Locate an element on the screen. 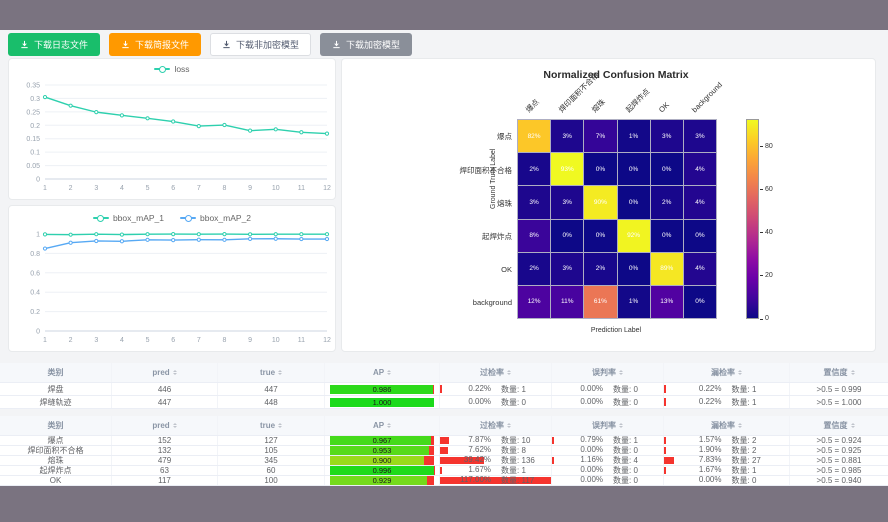 The image size is (888, 522). cm-cell: 11% is located at coordinates (567, 301).